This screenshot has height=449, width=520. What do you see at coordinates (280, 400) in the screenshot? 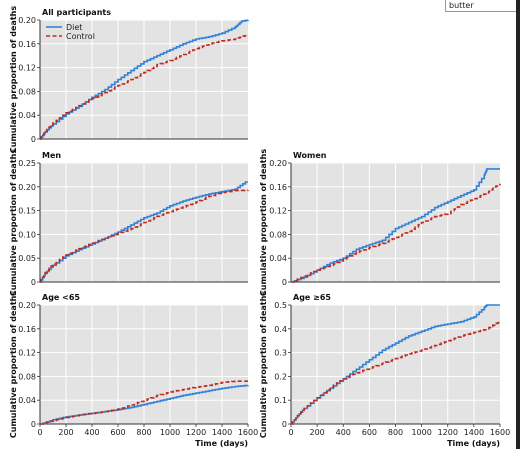
I see `y-tick-label: 0.1` at bounding box center [280, 400].